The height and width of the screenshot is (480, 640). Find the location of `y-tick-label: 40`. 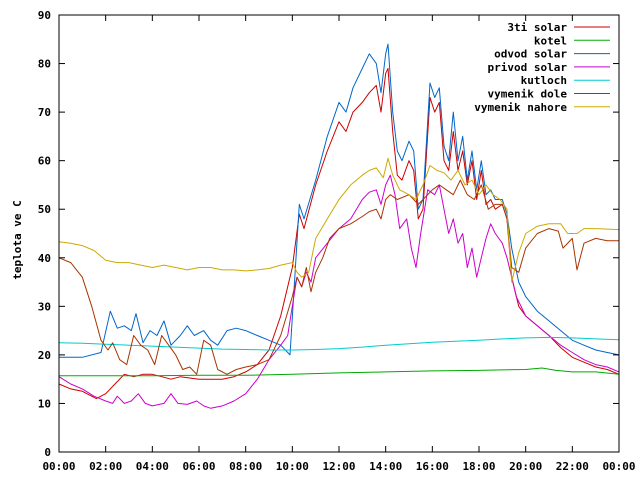

y-tick-label: 40 is located at coordinates (44, 258).